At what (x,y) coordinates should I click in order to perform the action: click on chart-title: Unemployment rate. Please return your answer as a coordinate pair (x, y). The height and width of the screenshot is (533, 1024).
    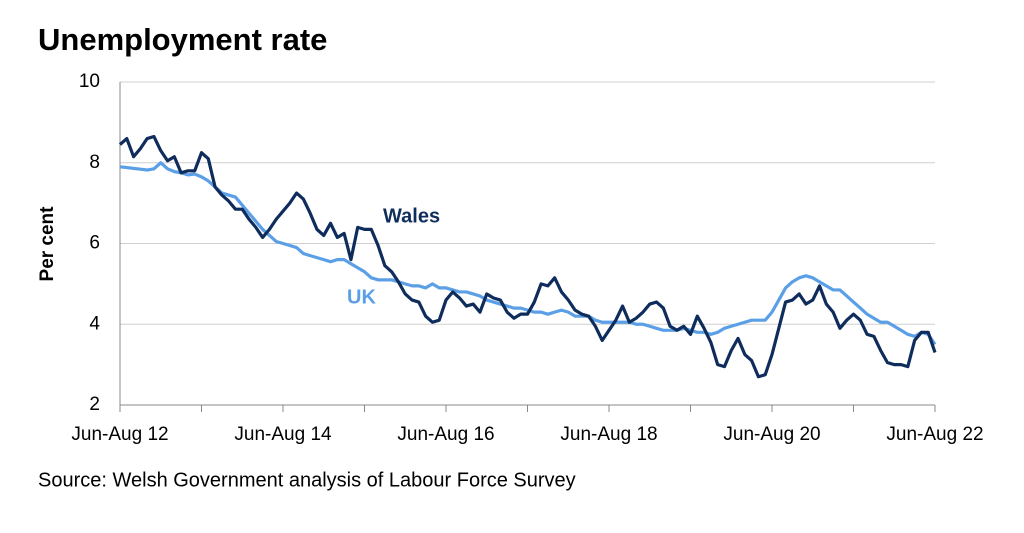
    Looking at the image, I should click on (182, 39).